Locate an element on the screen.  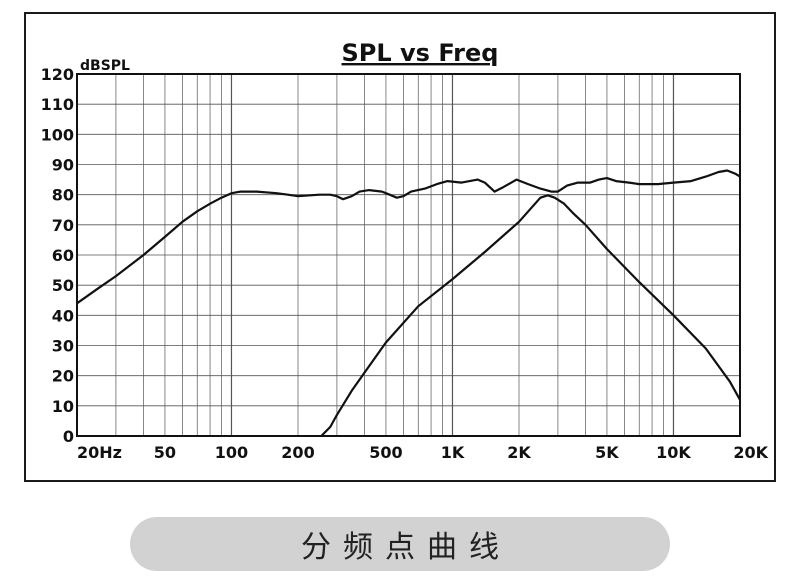
y-tick-label: 100 is located at coordinates (57, 134).